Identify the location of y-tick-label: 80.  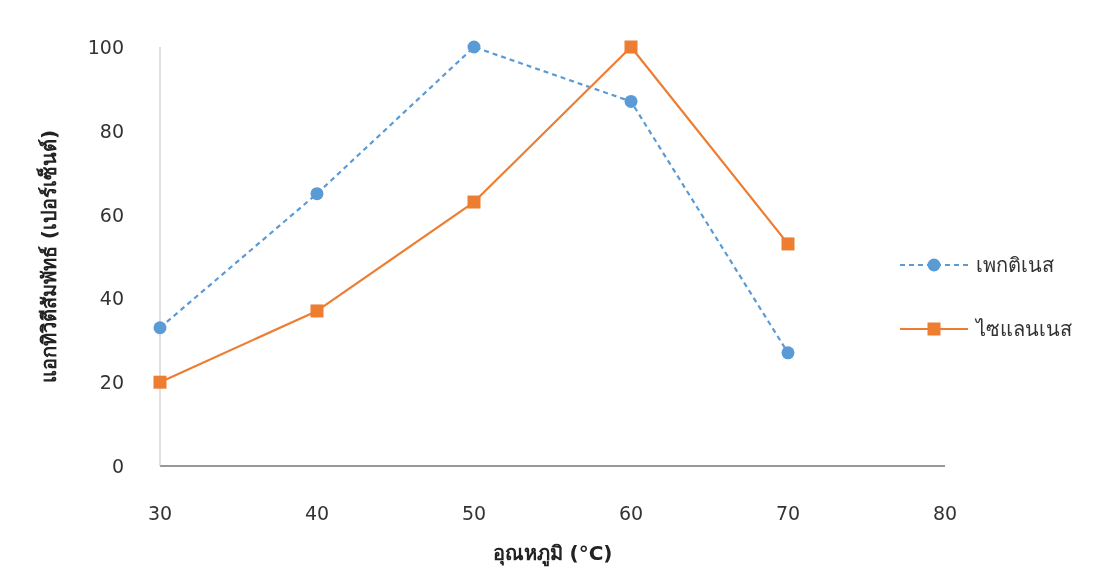
(111, 130).